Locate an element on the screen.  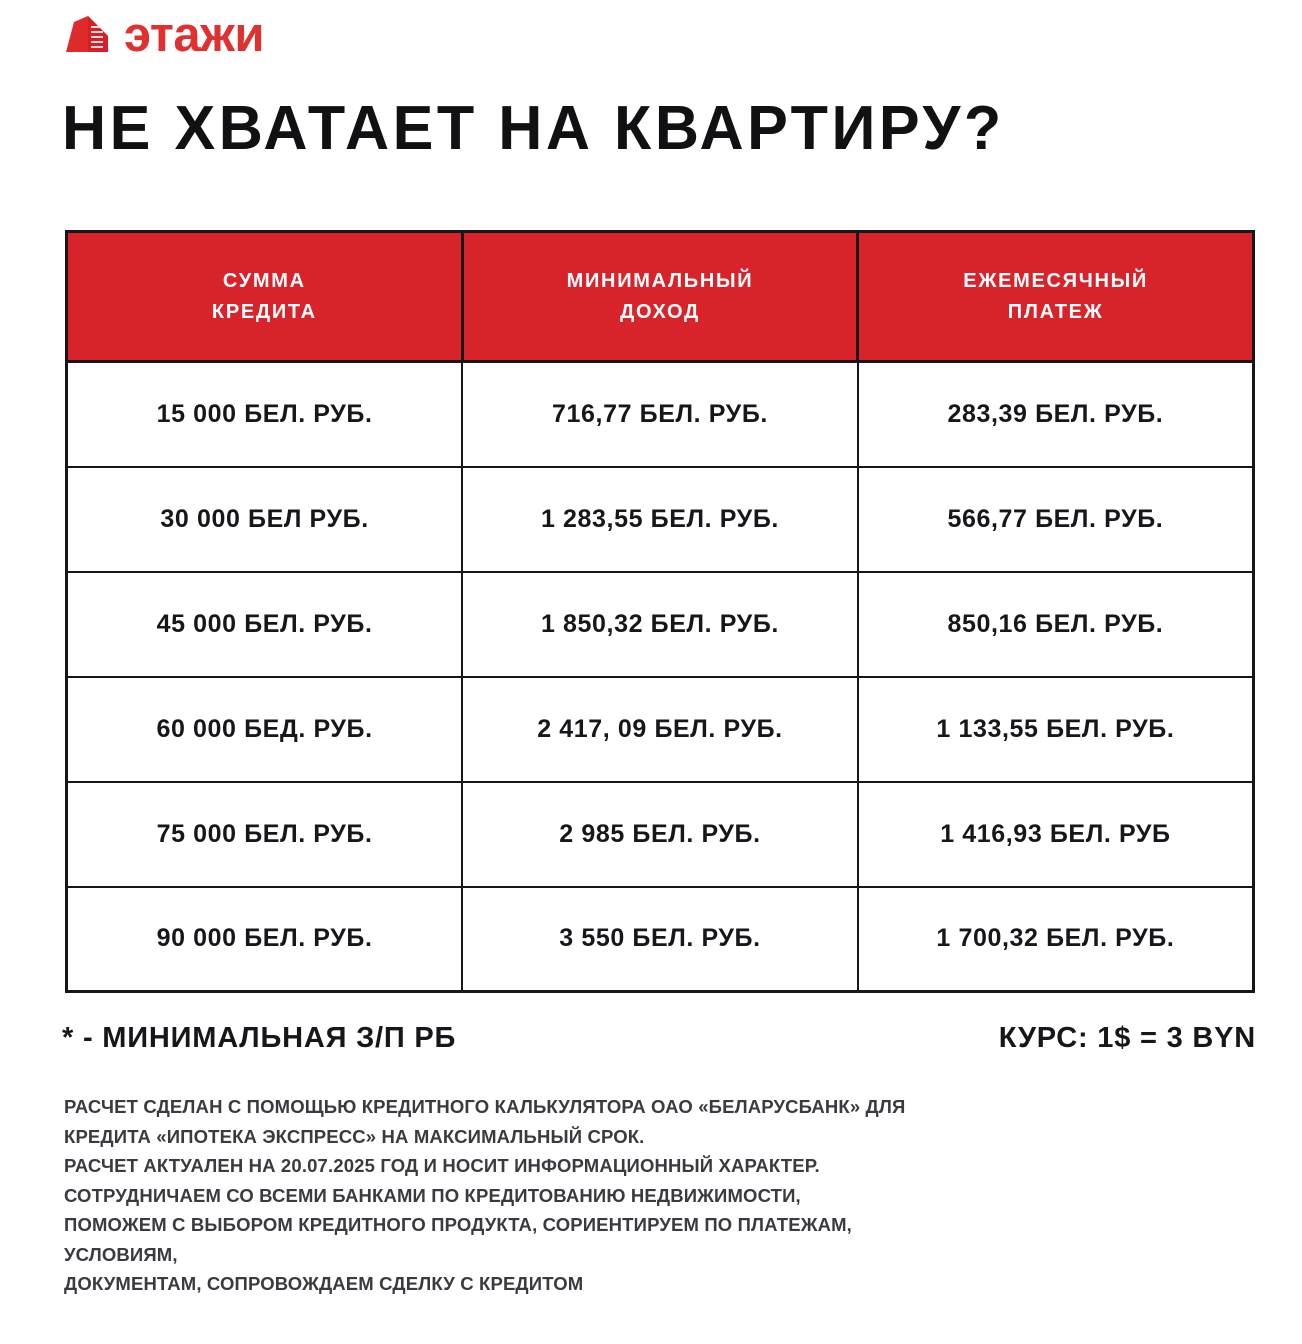
etazhi-building-mark-icon is located at coordinates (87, 34).